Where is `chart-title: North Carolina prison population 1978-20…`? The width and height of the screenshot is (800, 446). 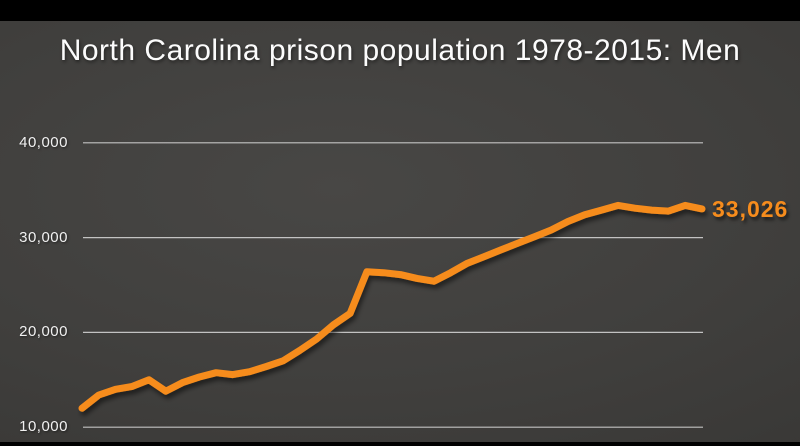
chart-title: North Carolina prison population 1978-20… is located at coordinates (400, 50).